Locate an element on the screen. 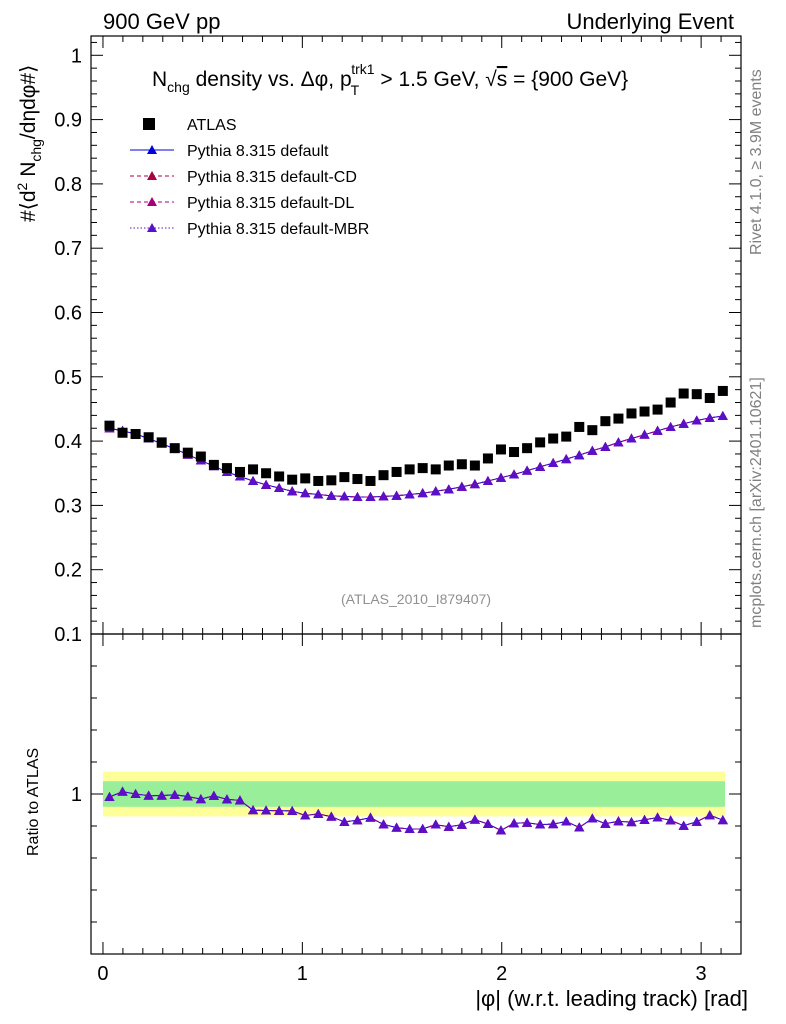  x-tick-label: 2 is located at coordinates (501, 974).